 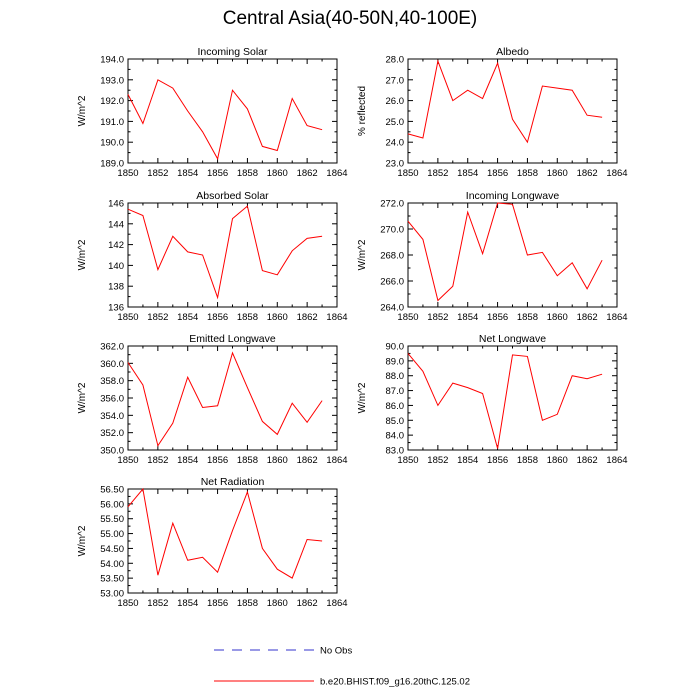 What do you see at coordinates (350, 18) in the screenshot?
I see `page-title: Central Asia(40-50N,40-100E)` at bounding box center [350, 18].